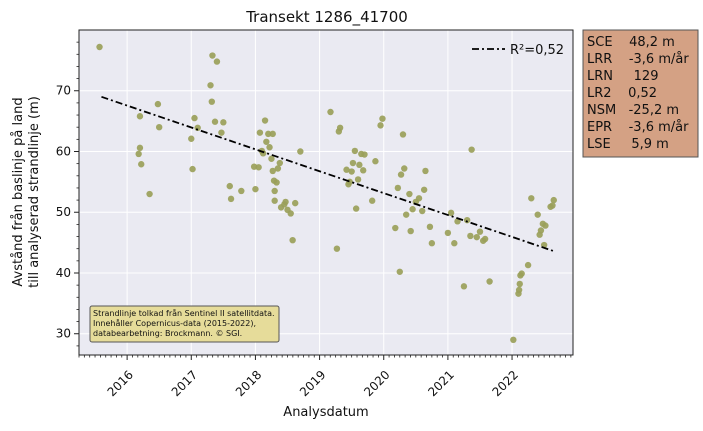 This screenshot has width=703, height=431. Describe the element at coordinates (638, 127) in the screenshot. I see `stats-line-epr: EPR -3,6 m/år` at that location.